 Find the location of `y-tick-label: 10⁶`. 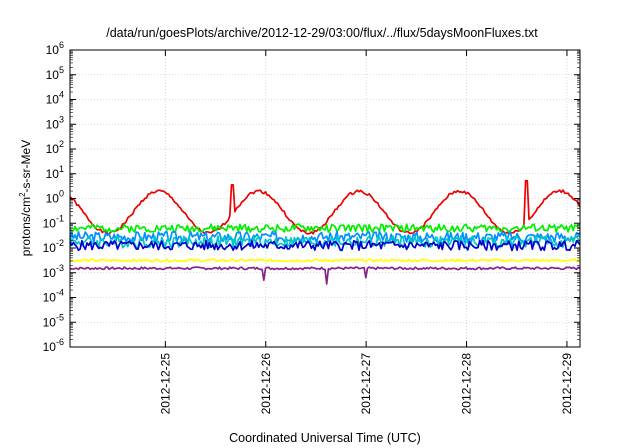

y-tick-label: 10⁶ is located at coordinates (55, 48).